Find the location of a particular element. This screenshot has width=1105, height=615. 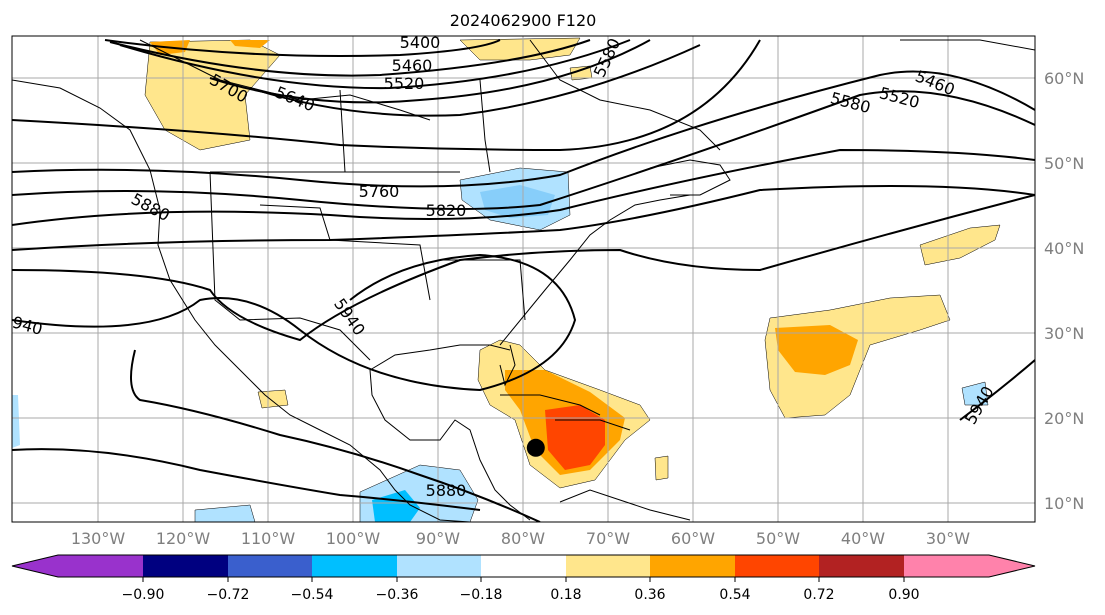

lon-label: 50°W is located at coordinates (778, 538).